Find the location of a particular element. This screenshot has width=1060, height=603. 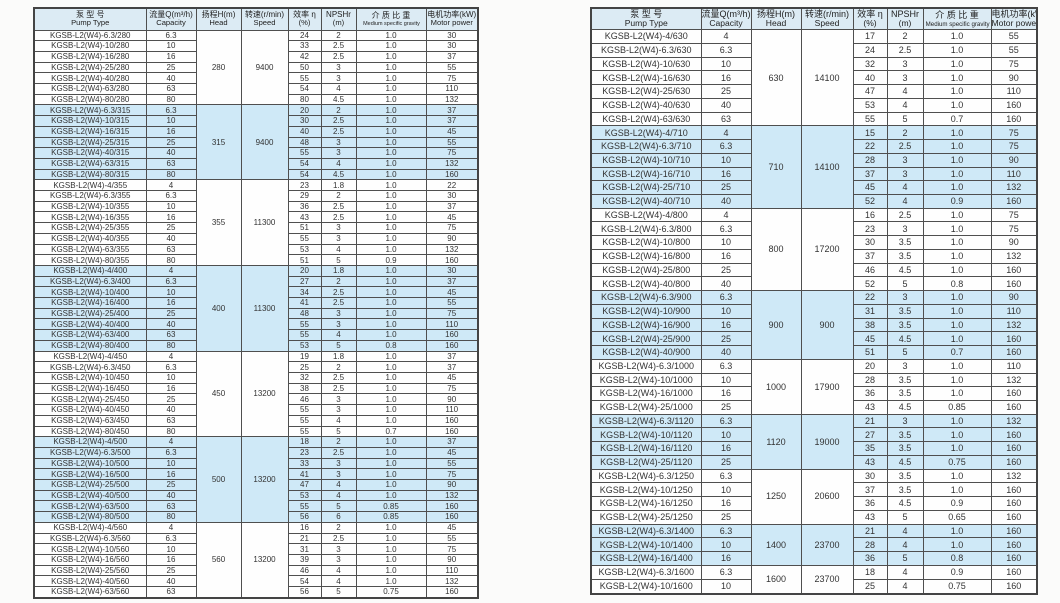

efficiency-cell: 38 is located at coordinates (304, 388).